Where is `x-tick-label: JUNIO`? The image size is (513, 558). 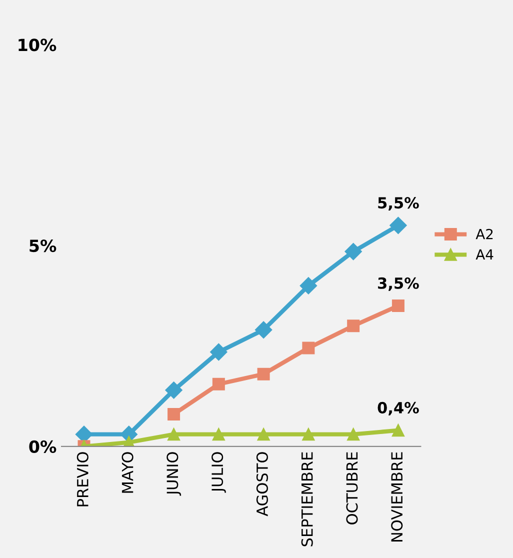
x-tick-label: JUNIO is located at coordinates (174, 474).